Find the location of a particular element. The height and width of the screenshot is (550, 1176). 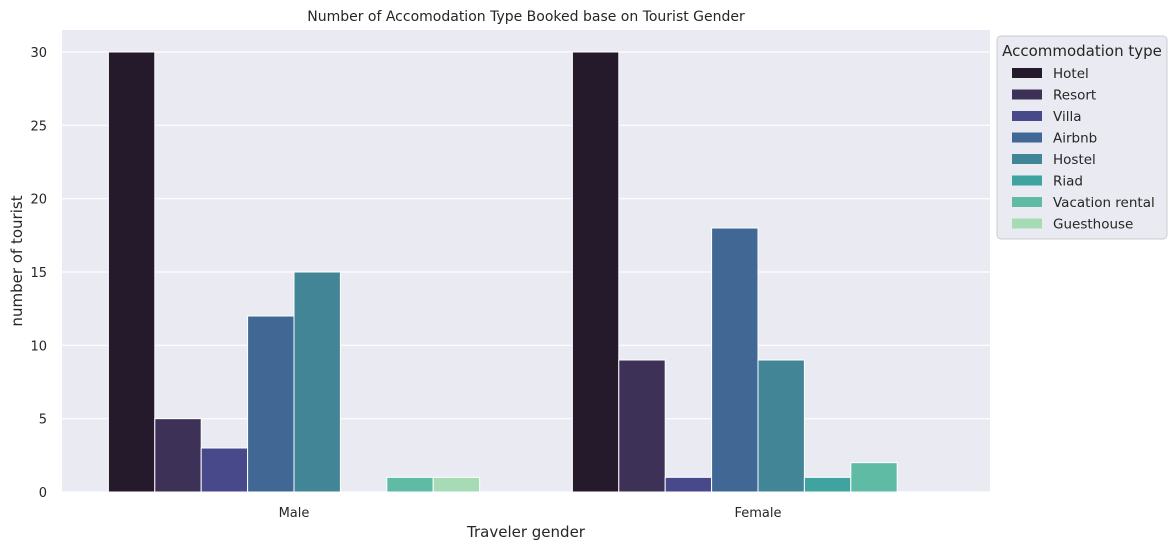

y-axis-title: number of tourist is located at coordinates (17, 260).